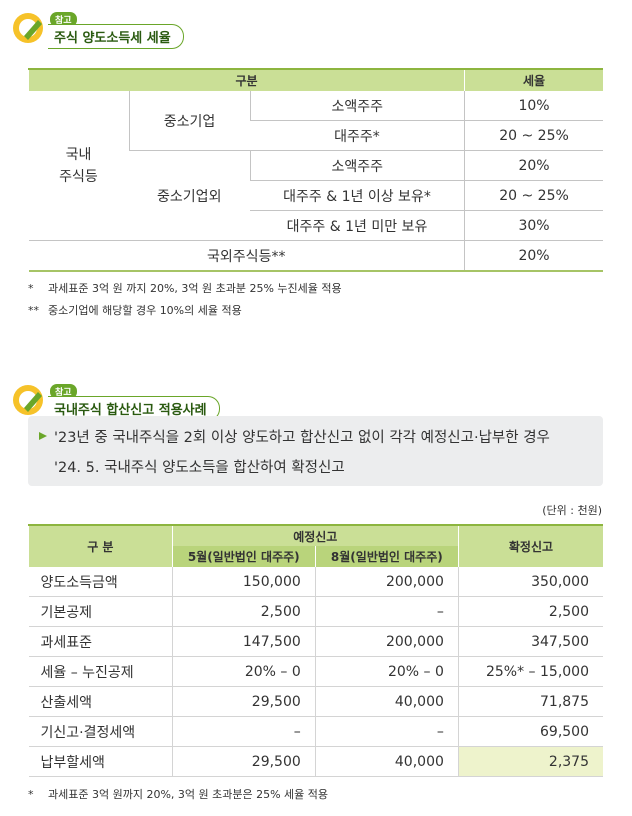 The height and width of the screenshot is (816, 632). I want to click on cell: 국외주식등**, so click(246, 256).